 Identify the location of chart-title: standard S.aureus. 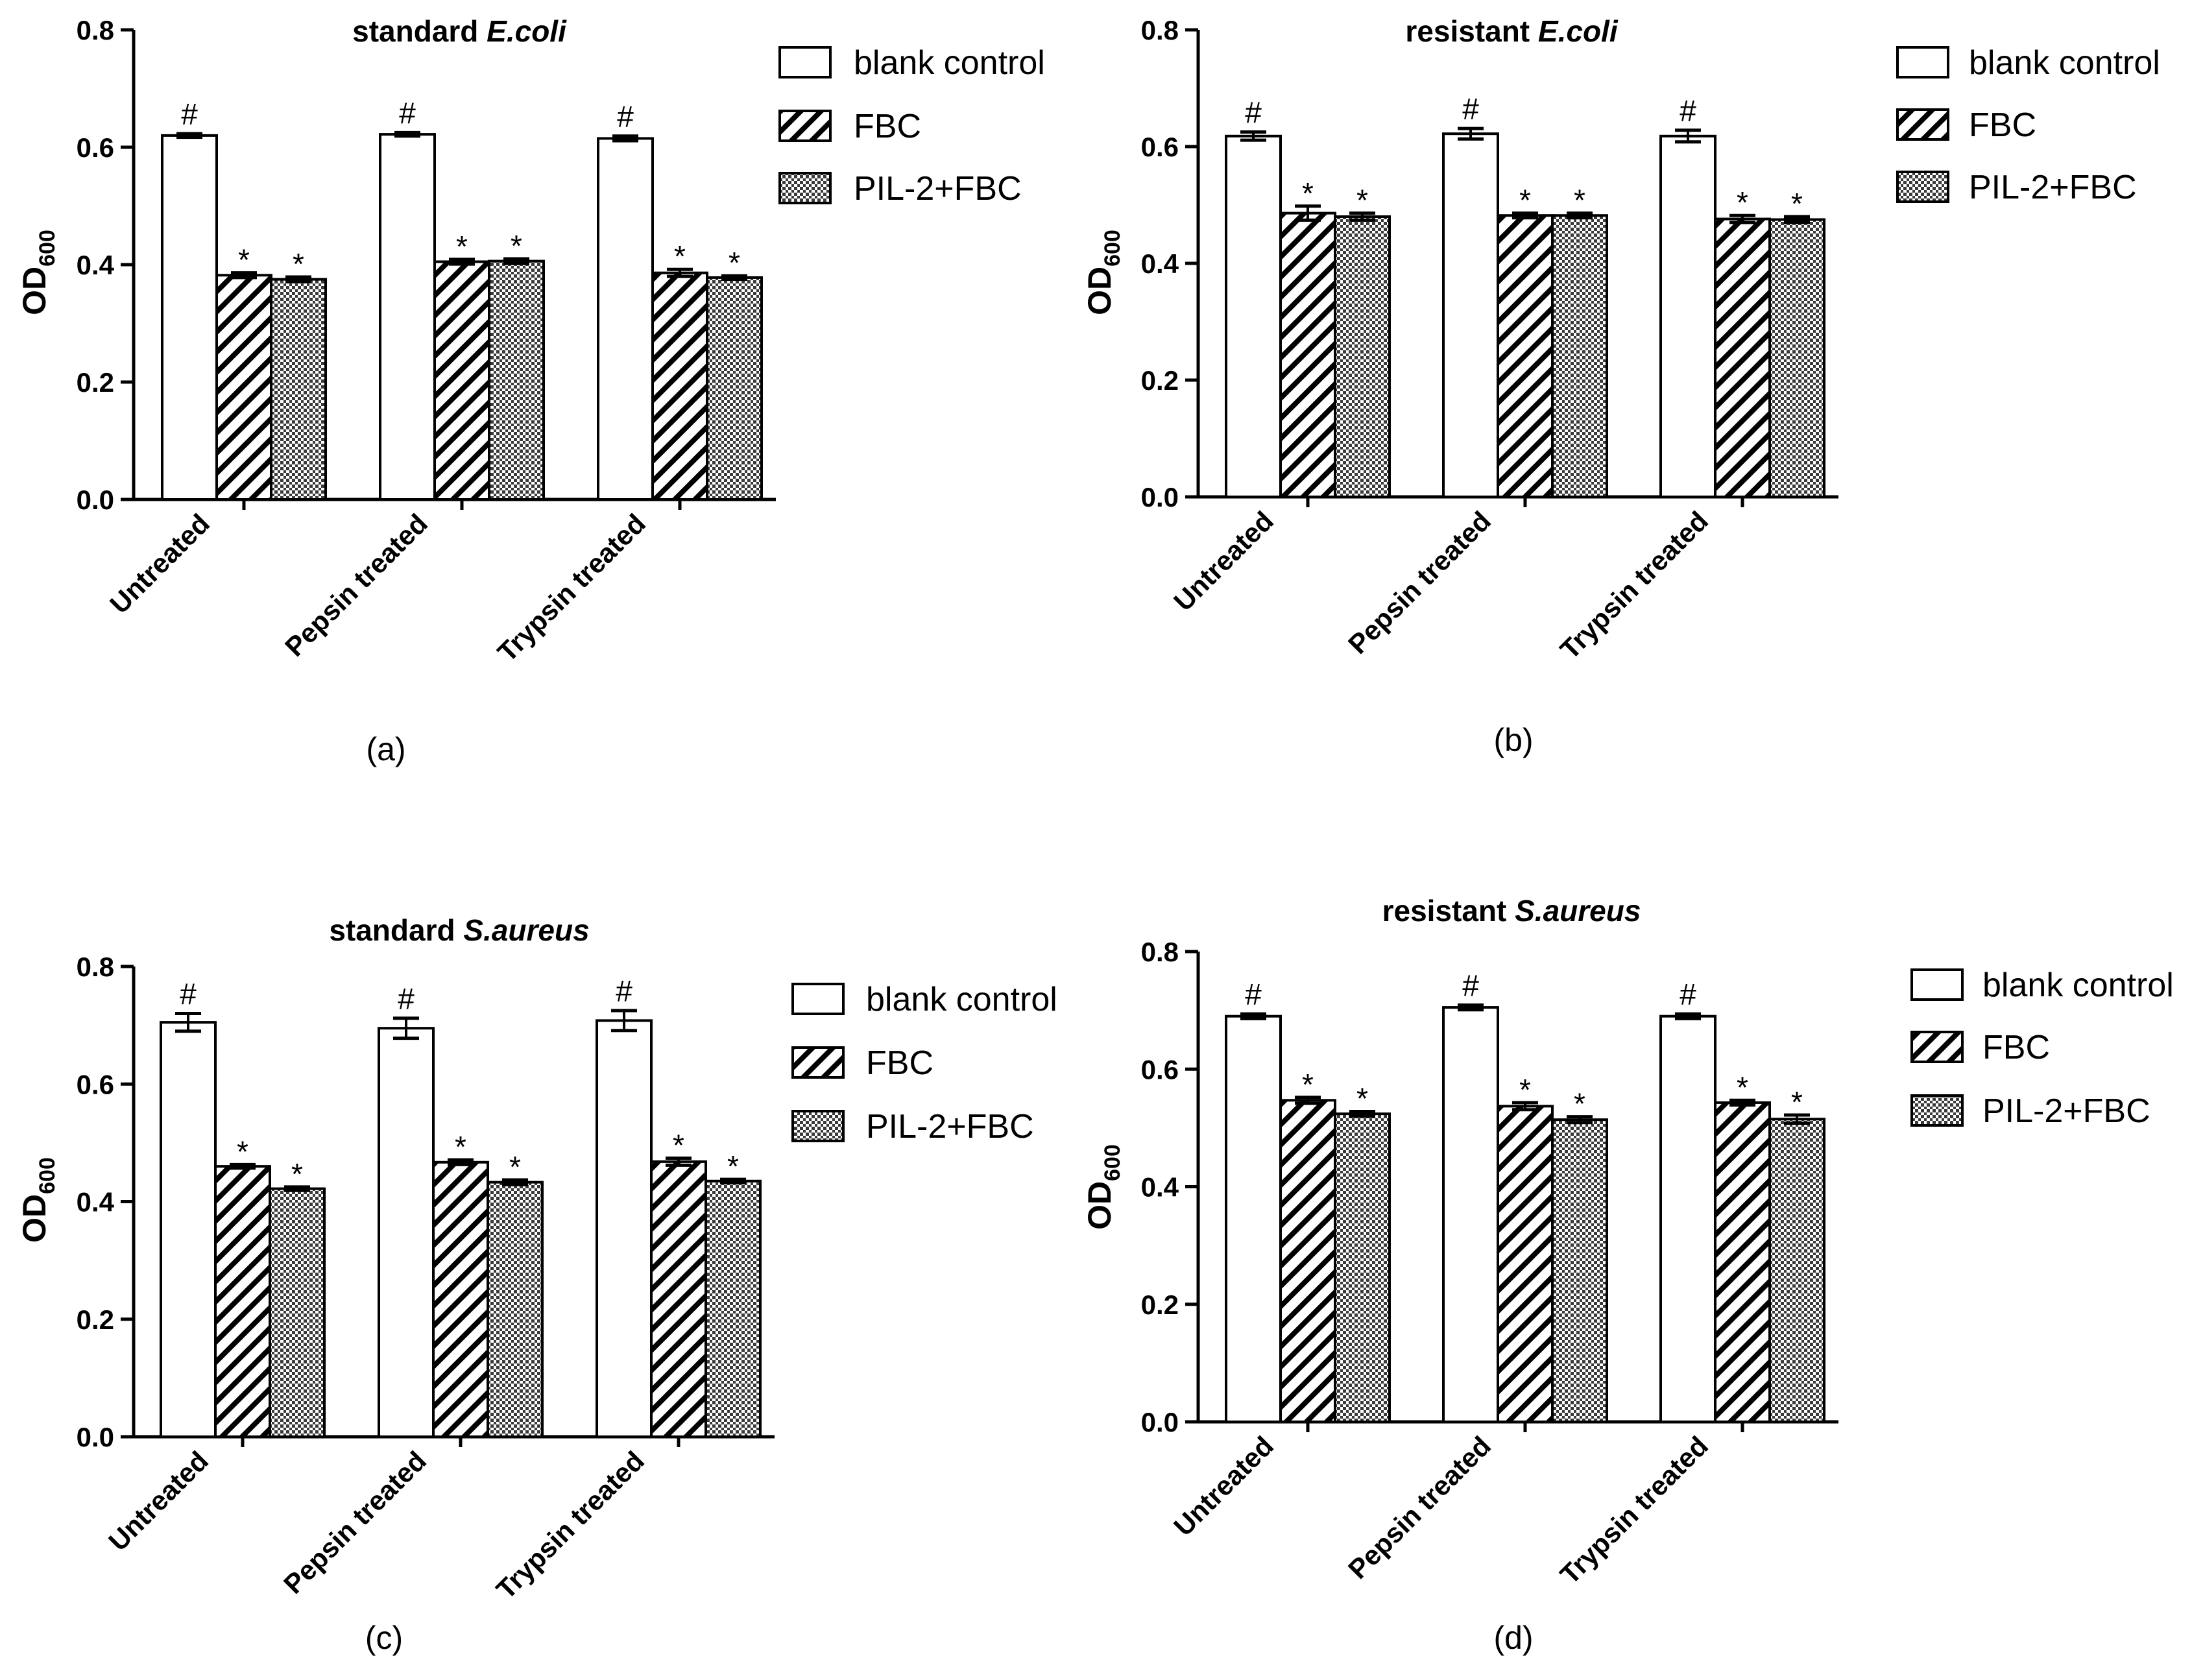
(459, 930).